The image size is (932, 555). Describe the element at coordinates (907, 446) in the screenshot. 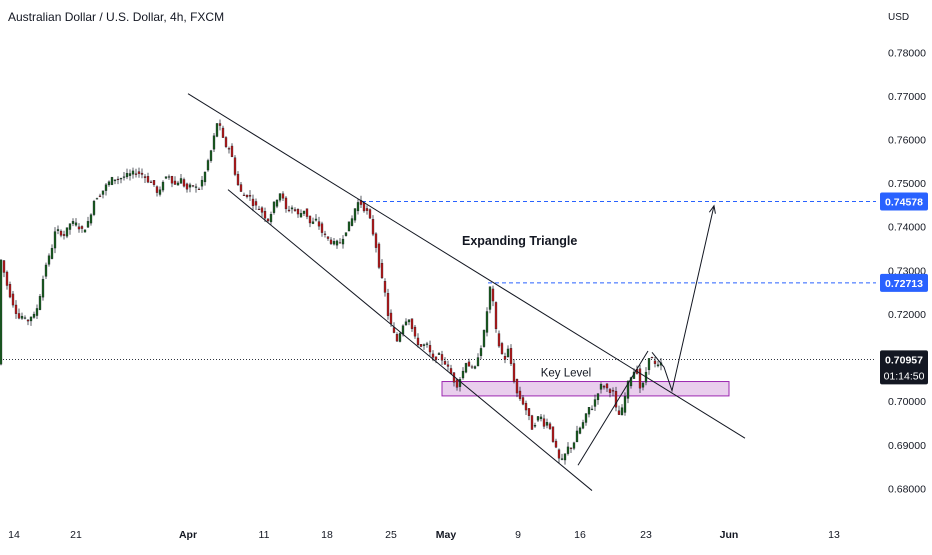

I see `y-tick-label: 0.69000` at that location.